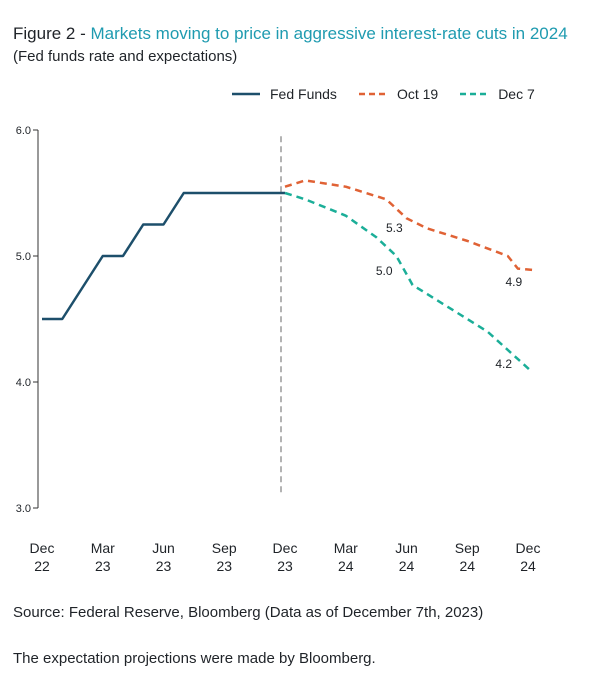  Describe the element at coordinates (513, 282) in the screenshot. I see `data-label: 4.9` at that location.